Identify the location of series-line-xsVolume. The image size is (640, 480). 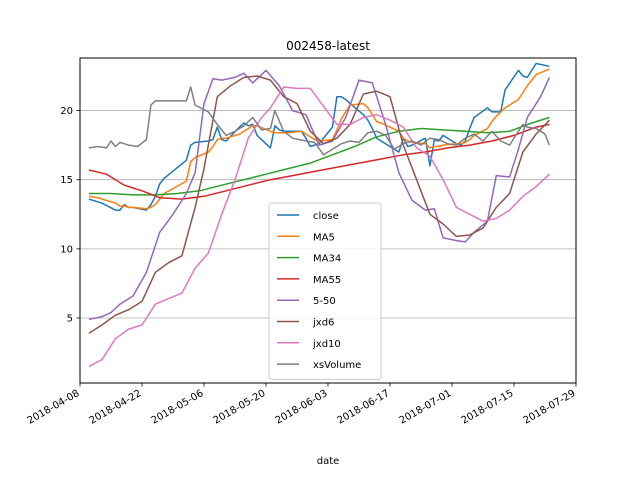
(319, 121).